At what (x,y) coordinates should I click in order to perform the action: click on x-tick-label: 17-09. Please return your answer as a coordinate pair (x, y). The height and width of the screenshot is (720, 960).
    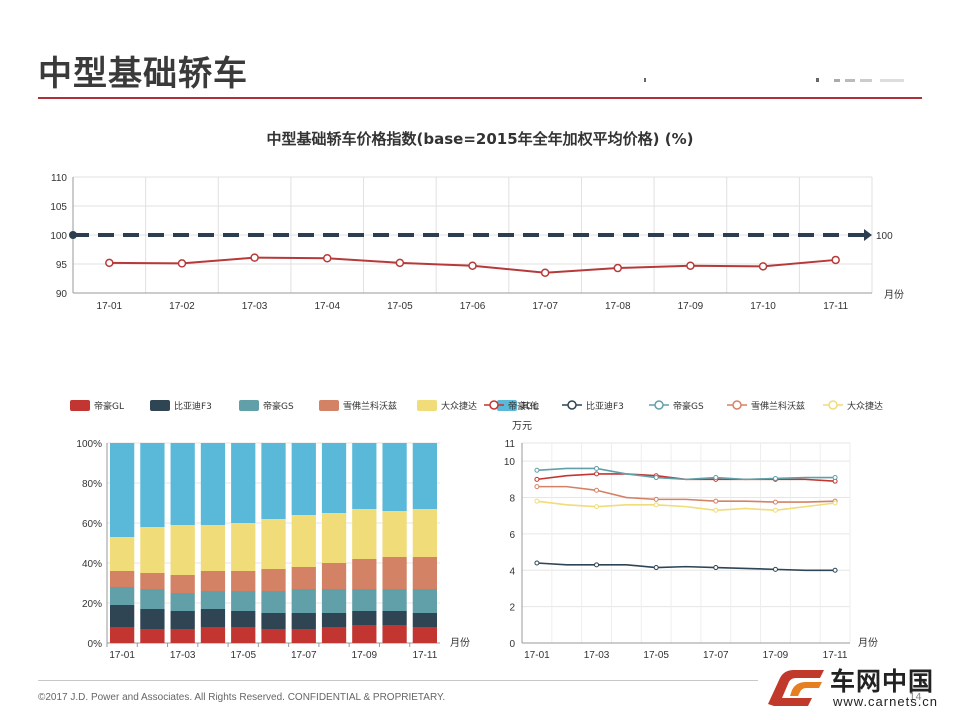
    Looking at the image, I should click on (691, 306).